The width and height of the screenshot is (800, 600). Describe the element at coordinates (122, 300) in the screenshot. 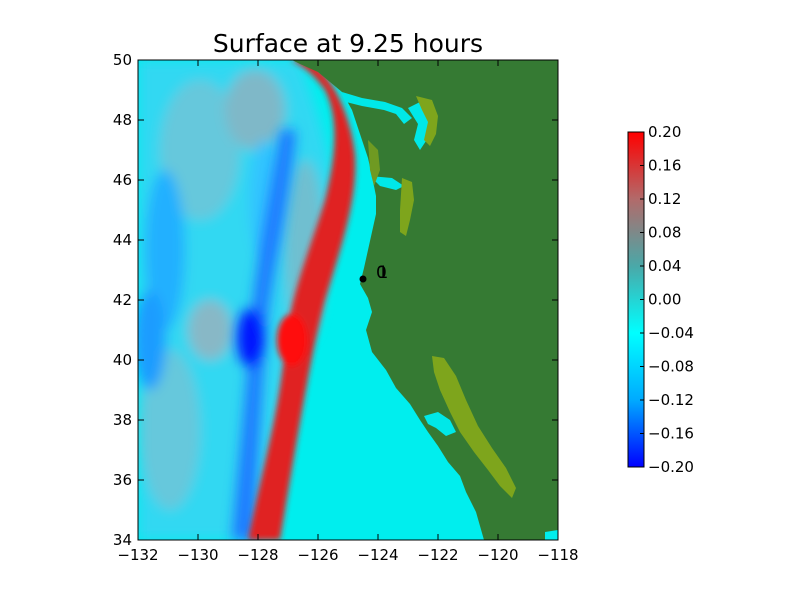

I see `y-tick-label: 42` at that location.